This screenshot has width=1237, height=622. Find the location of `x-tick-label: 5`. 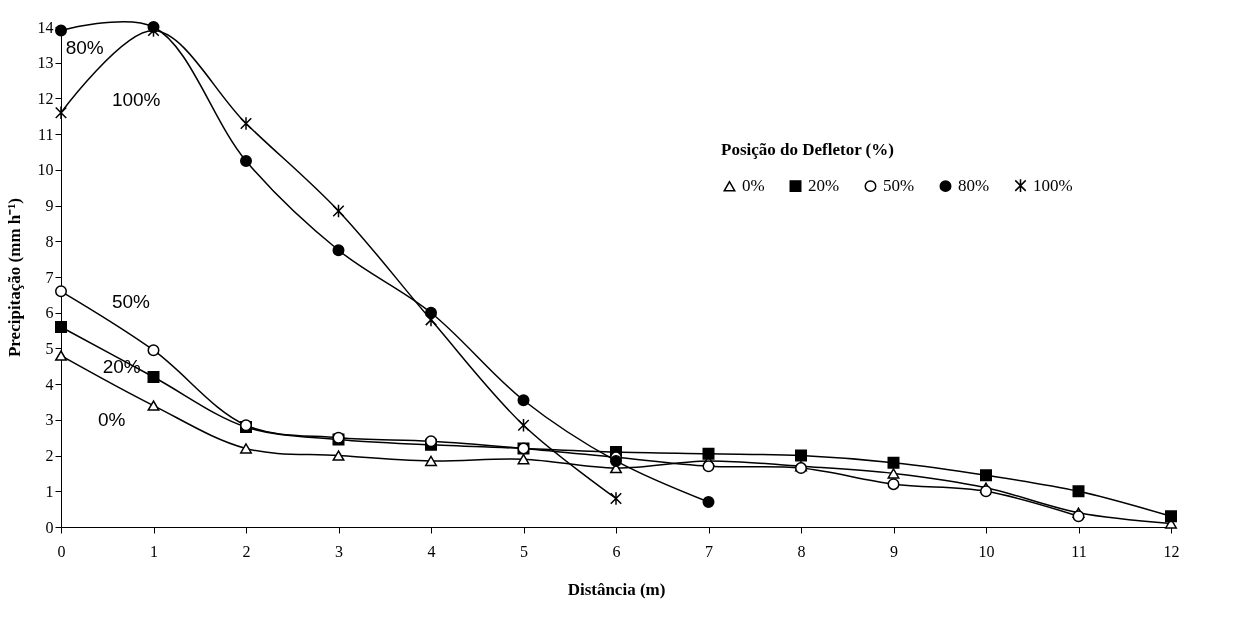

x-tick-label: 5 is located at coordinates (524, 551).